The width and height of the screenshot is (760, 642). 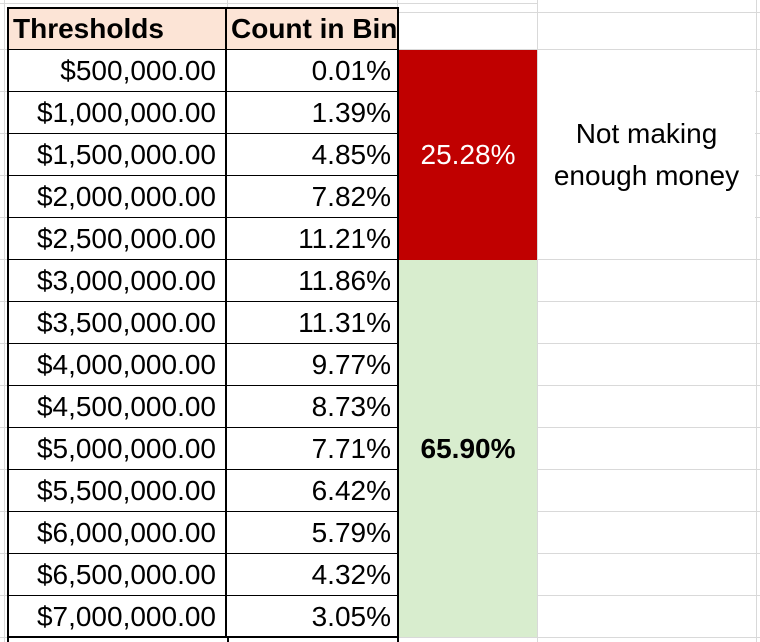 What do you see at coordinates (118, 322) in the screenshot?
I see `threshold-cell: $3,500,000.00` at bounding box center [118, 322].